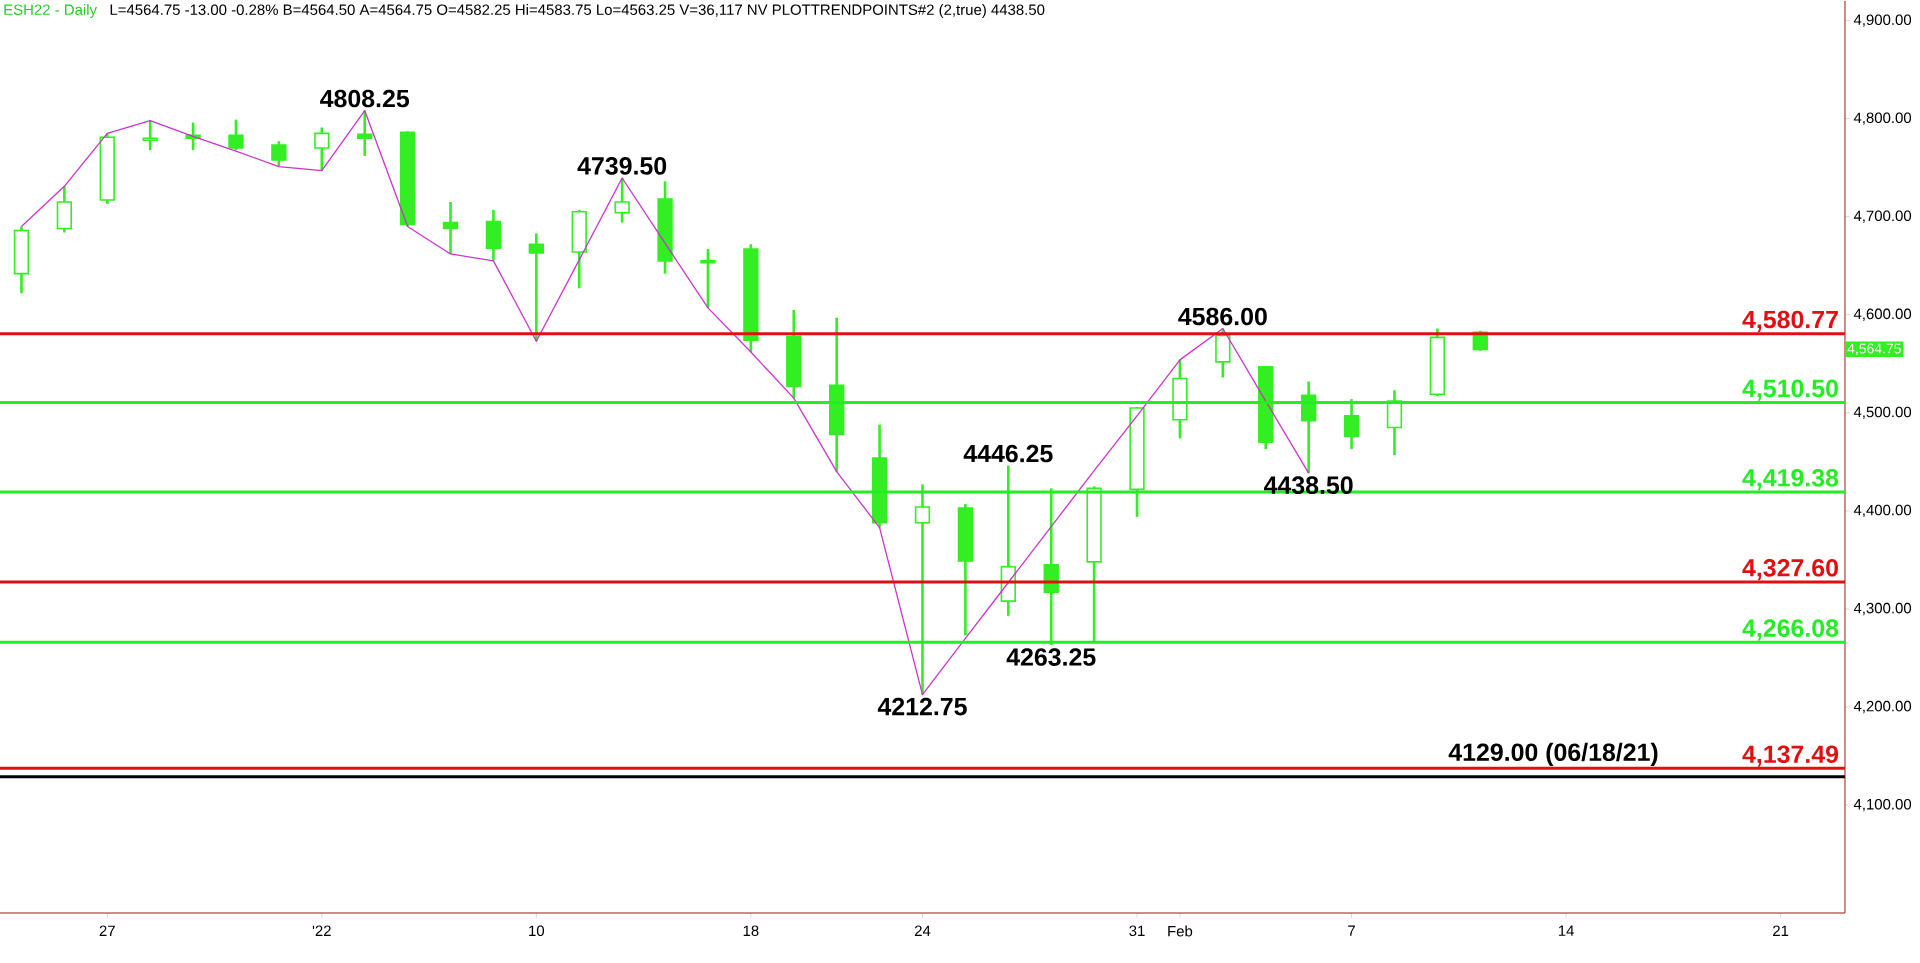  What do you see at coordinates (537, 931) in the screenshot?
I see `x-tick-label: 10` at bounding box center [537, 931].